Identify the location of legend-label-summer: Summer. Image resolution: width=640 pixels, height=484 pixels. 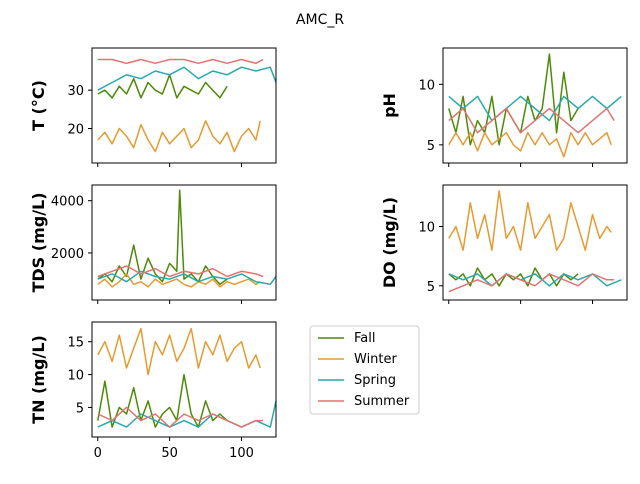
(382, 401).